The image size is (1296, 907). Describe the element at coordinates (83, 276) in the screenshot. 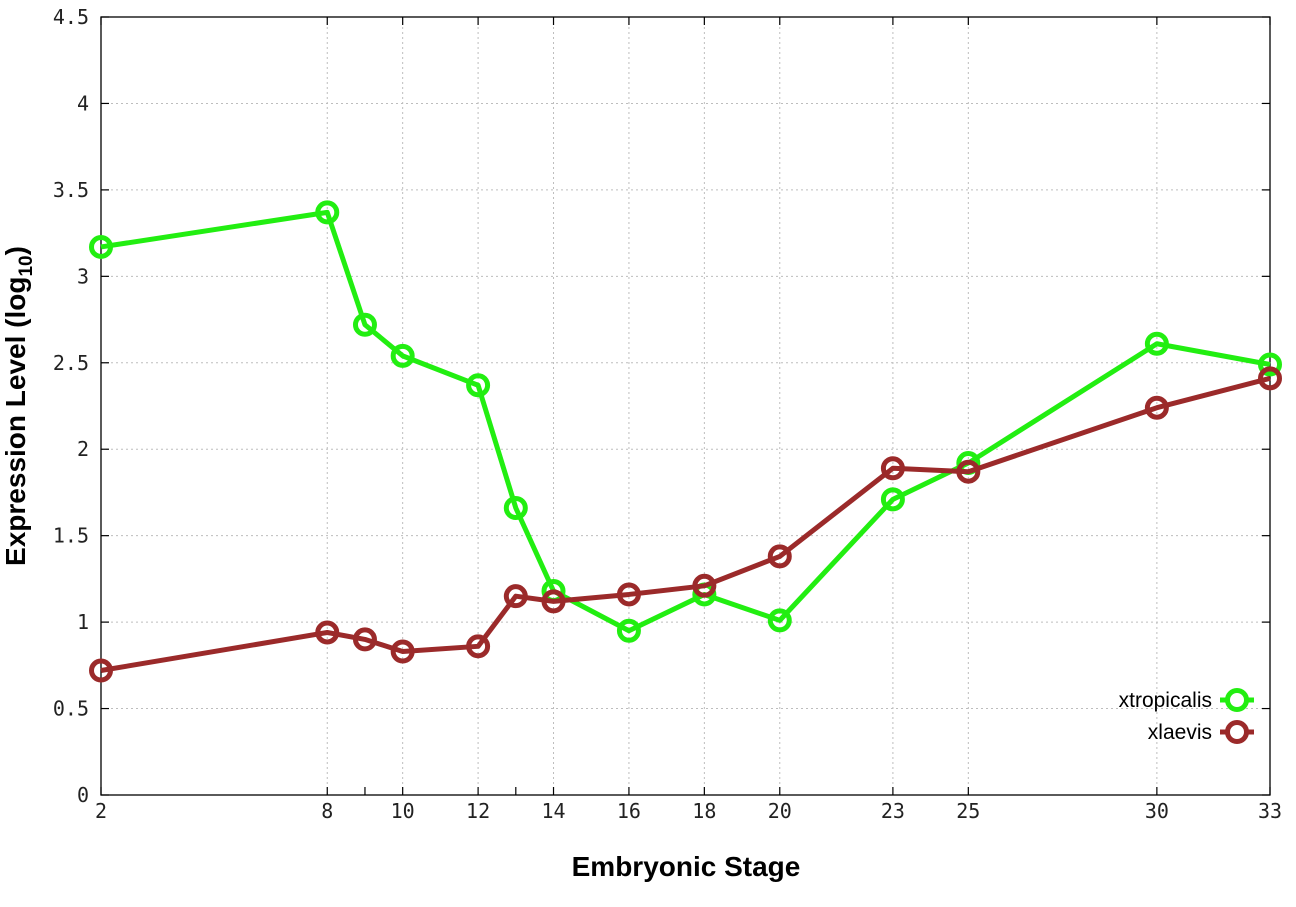

I see `y-tick-label: 3` at that location.